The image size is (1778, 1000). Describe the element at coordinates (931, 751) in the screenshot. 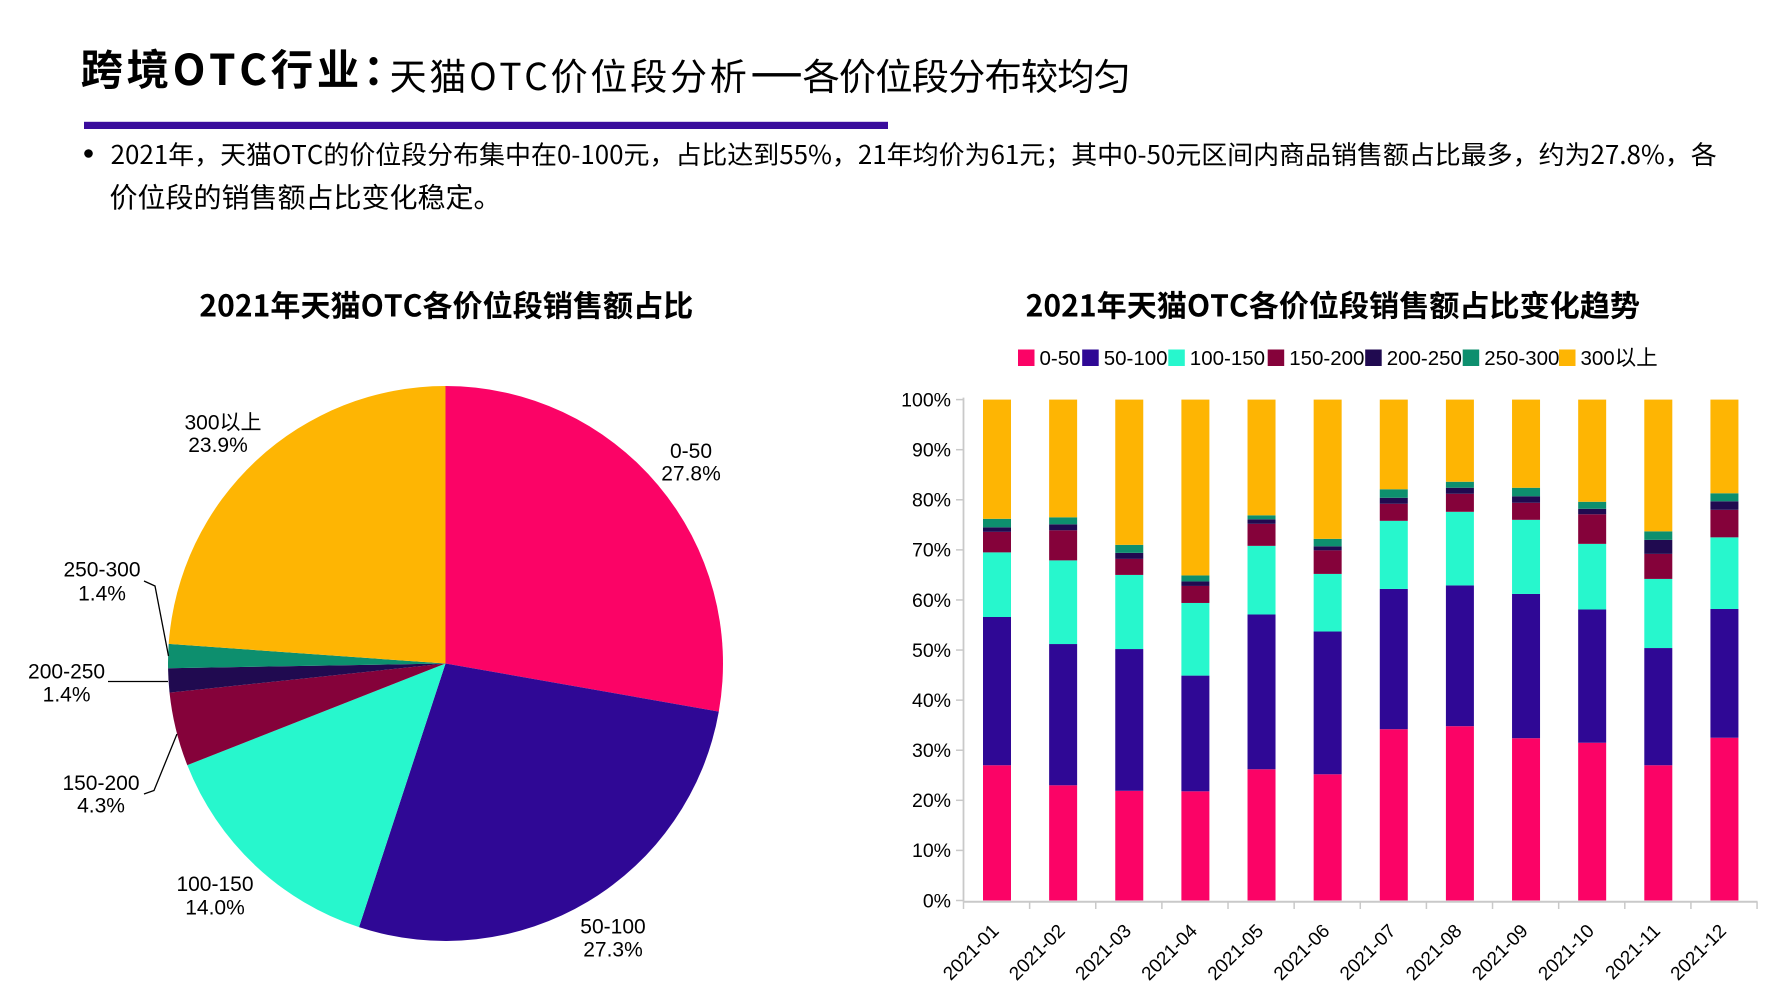

I see `svg-text: 30%` at that location.